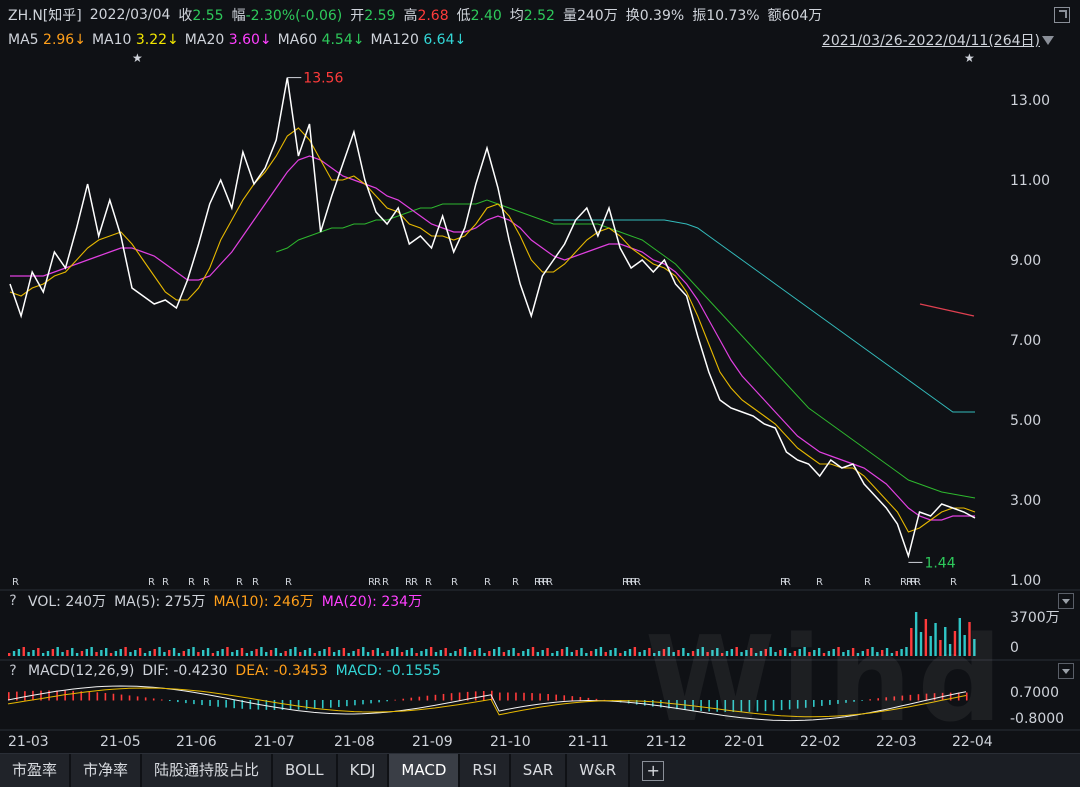  Describe the element at coordinates (653, 771) in the screenshot. I see `add-tab-button: +` at that location.